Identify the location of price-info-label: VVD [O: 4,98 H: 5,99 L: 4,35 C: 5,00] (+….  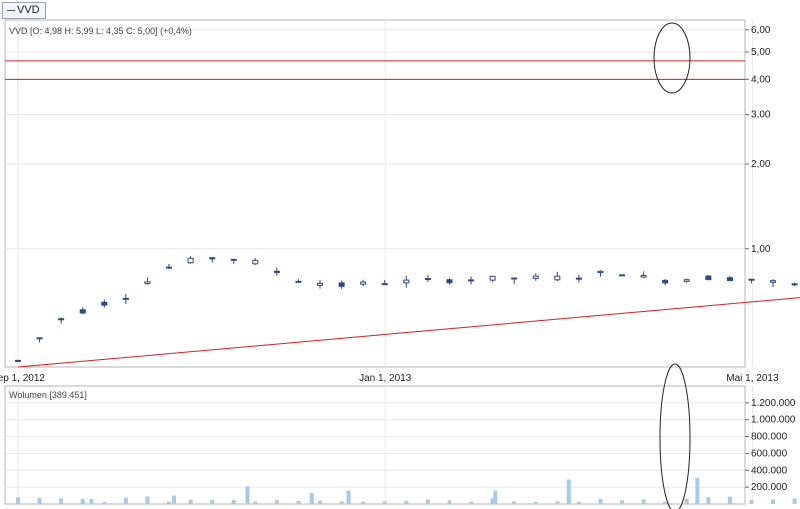
(100, 31).